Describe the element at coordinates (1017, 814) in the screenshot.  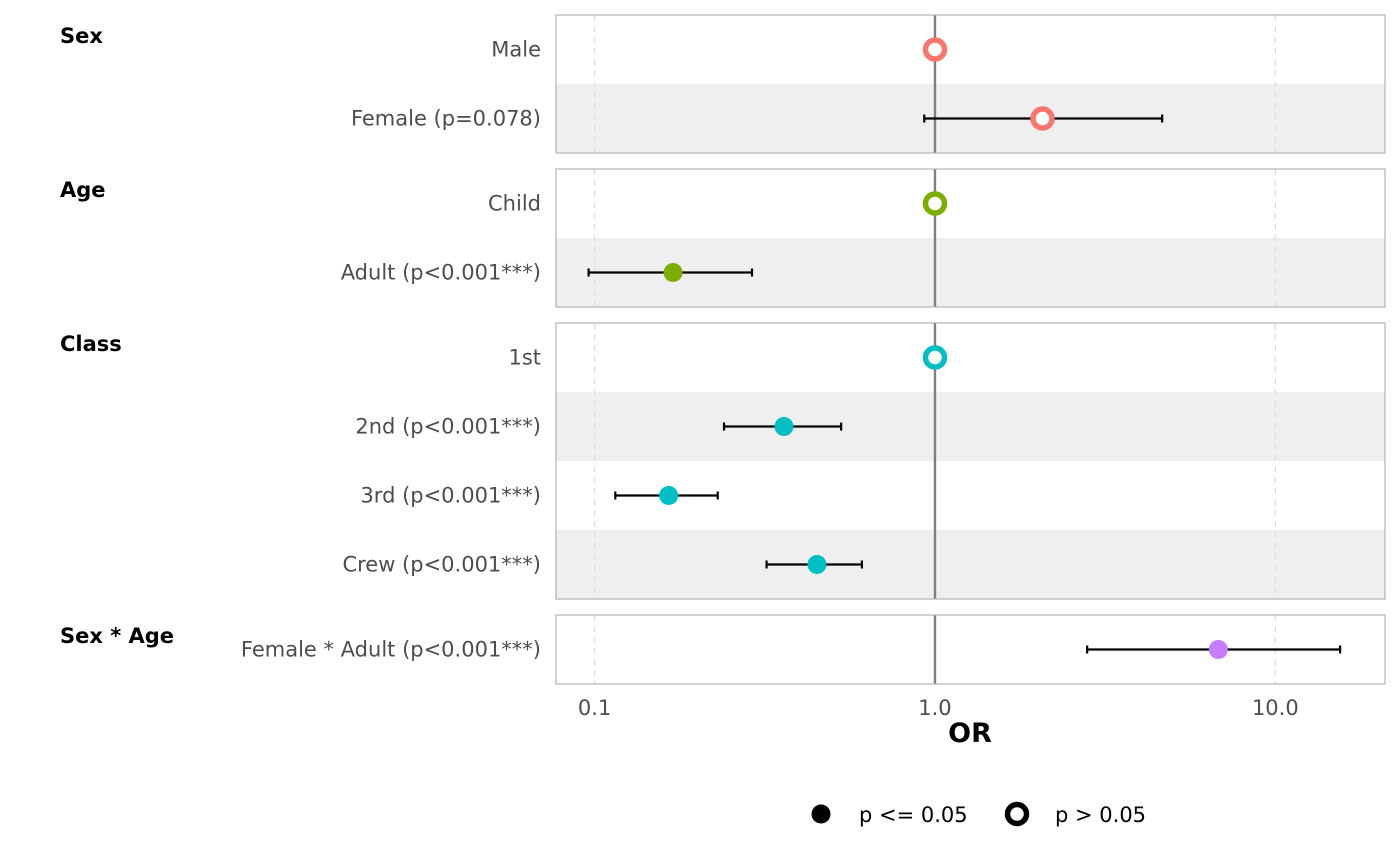
I see `legend-hollow-circle-icon` at that location.